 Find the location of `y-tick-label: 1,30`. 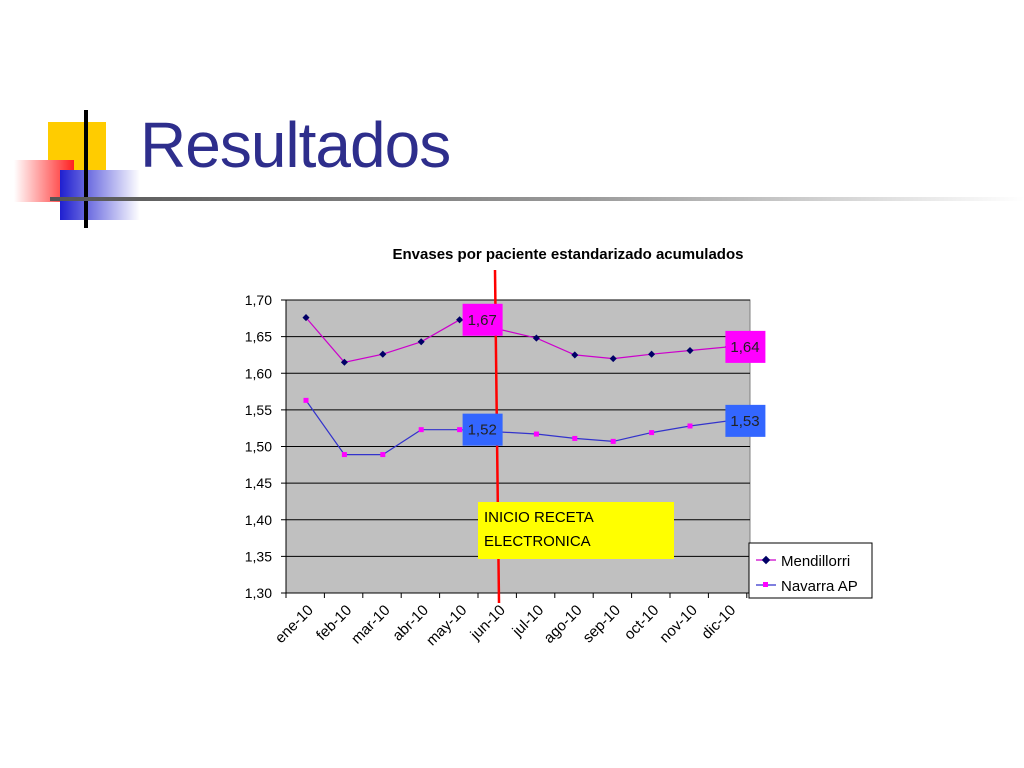

y-tick-label: 1,30 is located at coordinates (258, 593).